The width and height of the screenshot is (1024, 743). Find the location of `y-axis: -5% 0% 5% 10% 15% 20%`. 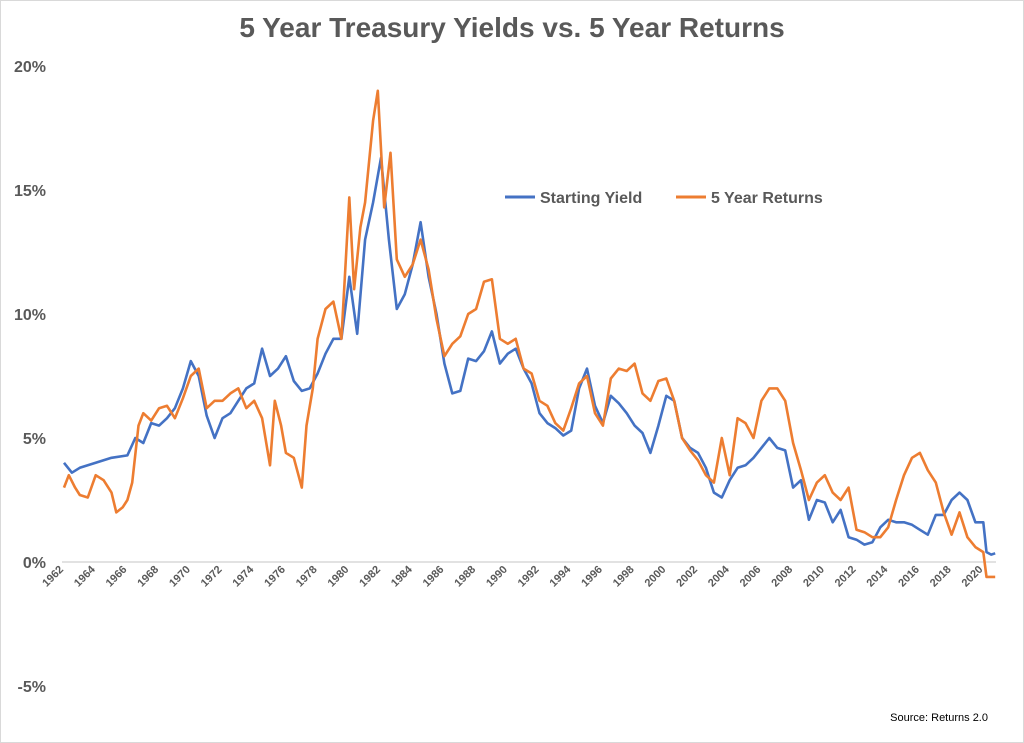

y-axis: -5% 0% 5% 10% 15% 20% is located at coordinates (30, 377).